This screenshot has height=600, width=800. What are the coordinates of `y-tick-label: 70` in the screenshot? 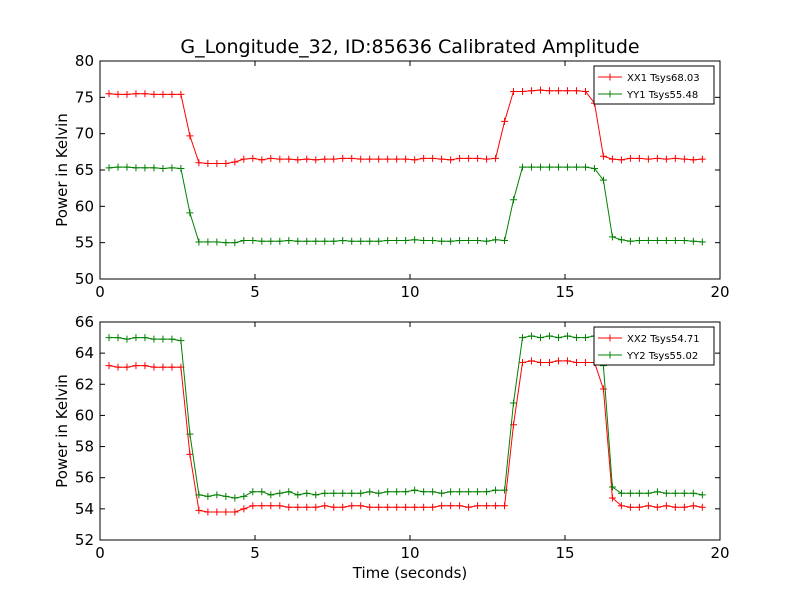 It's located at (84, 134).